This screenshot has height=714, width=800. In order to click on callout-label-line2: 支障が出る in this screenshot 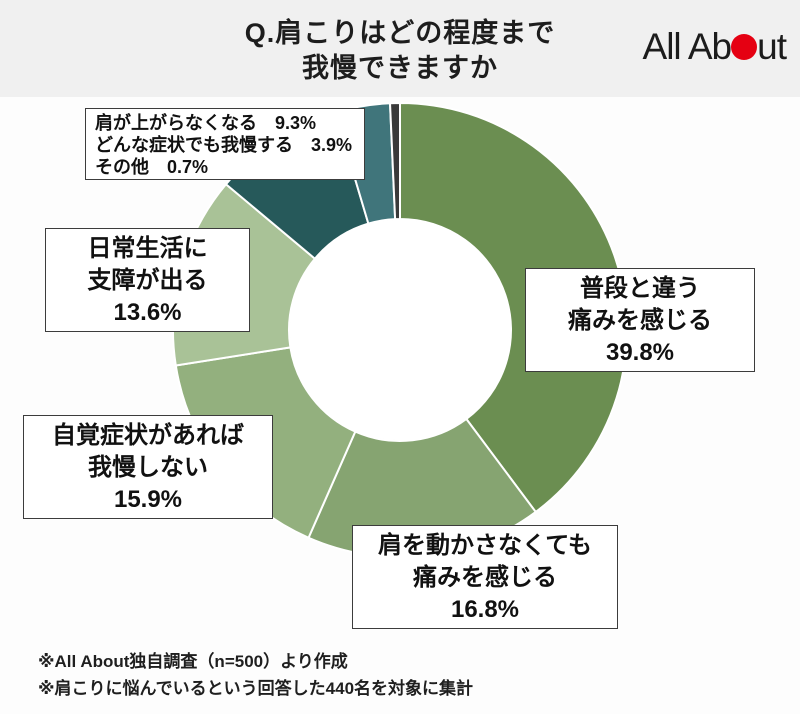, I will do `click(147, 280)`.